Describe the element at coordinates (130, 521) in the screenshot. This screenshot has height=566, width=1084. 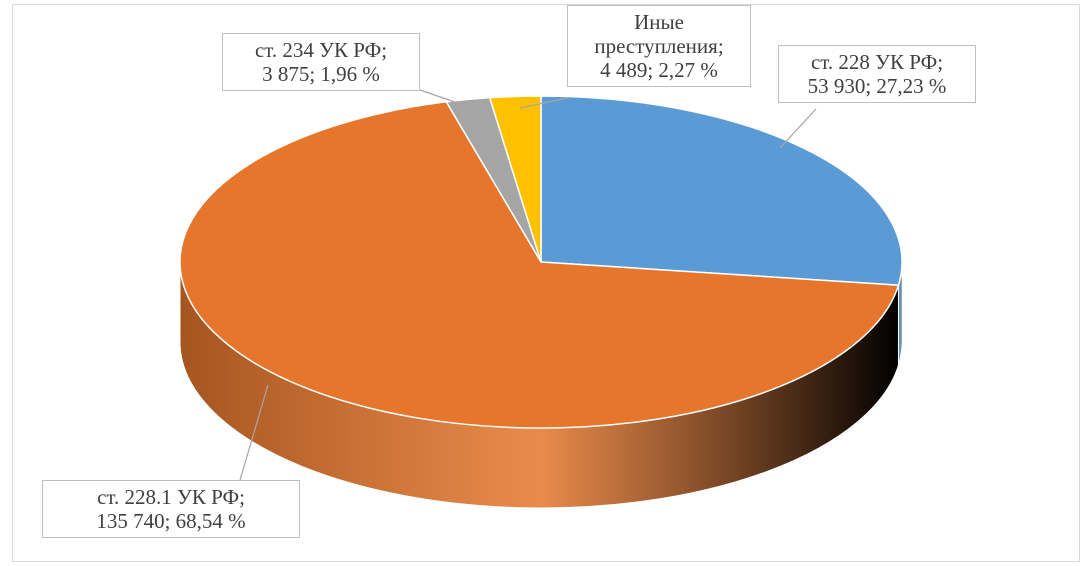
I see `label-value: 135 740` at that location.